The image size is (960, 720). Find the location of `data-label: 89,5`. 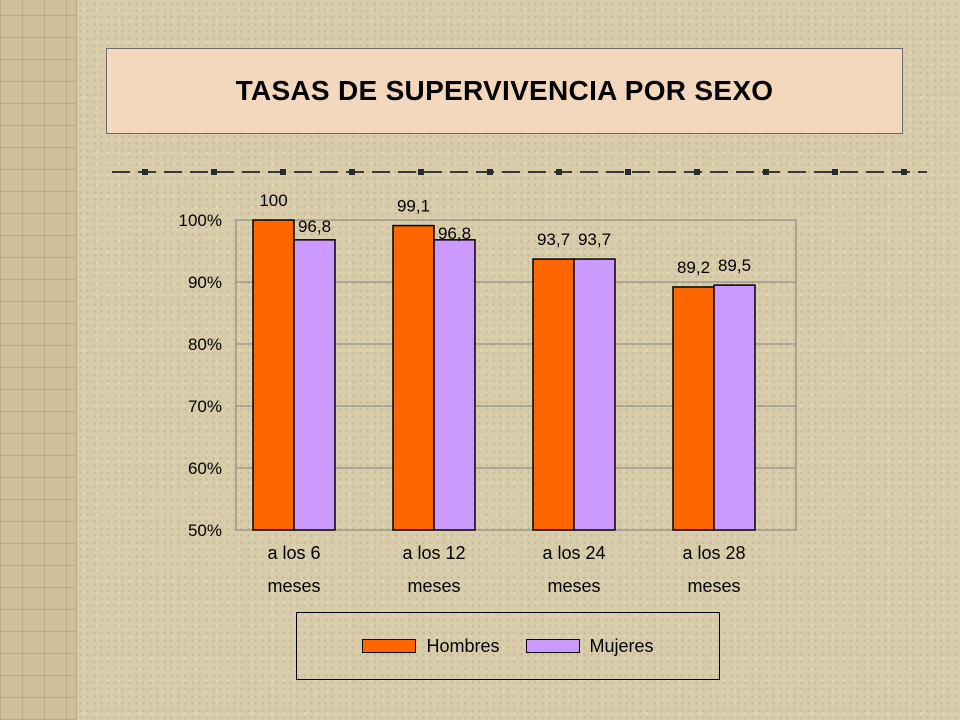

data-label: 89,5 is located at coordinates (734, 265).